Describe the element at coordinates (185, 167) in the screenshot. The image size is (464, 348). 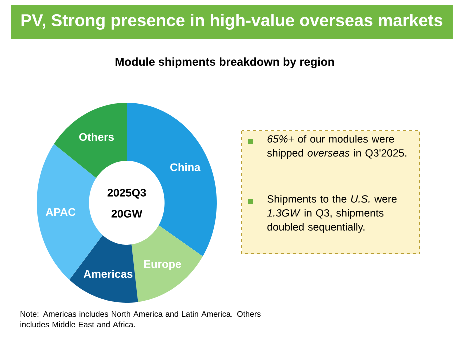
I see `slice-label: China` at that location.